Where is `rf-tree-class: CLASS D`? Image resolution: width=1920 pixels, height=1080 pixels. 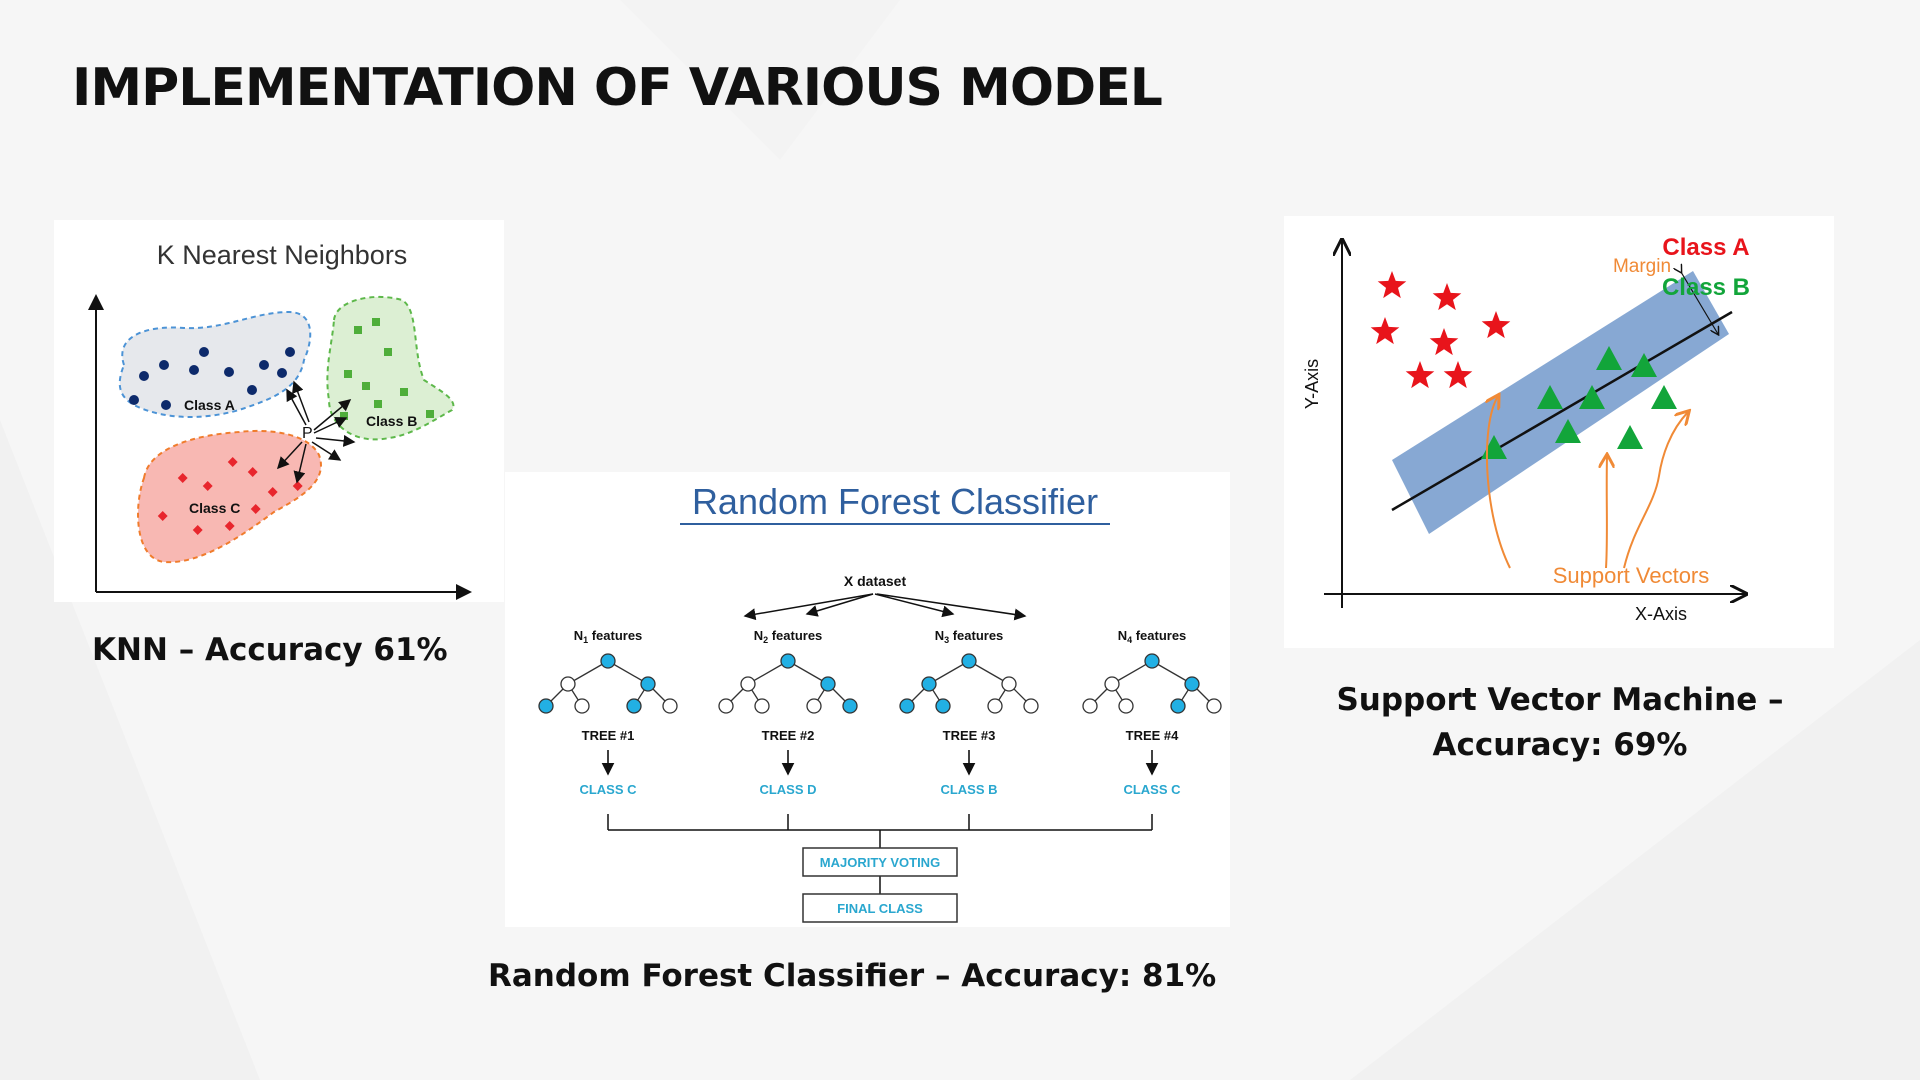 rf-tree-class: CLASS D is located at coordinates (787, 789).